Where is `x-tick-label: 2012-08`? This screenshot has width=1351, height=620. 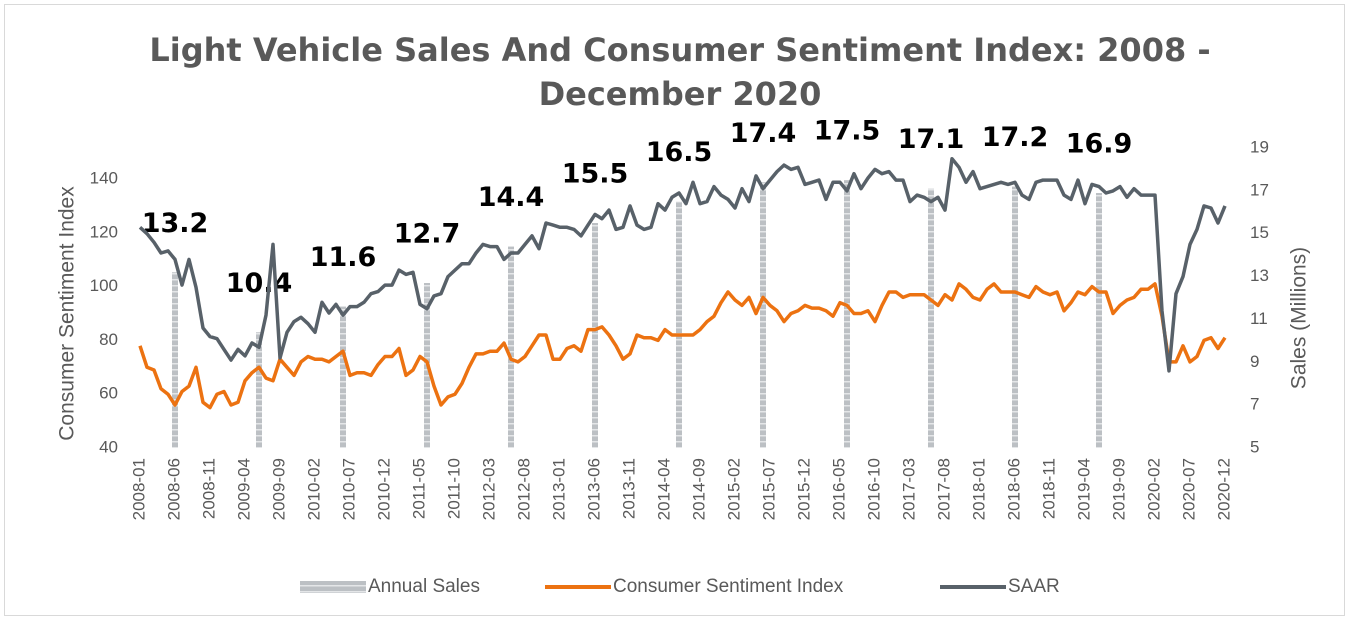
x-tick-label: 2012-08 is located at coordinates (523, 489).